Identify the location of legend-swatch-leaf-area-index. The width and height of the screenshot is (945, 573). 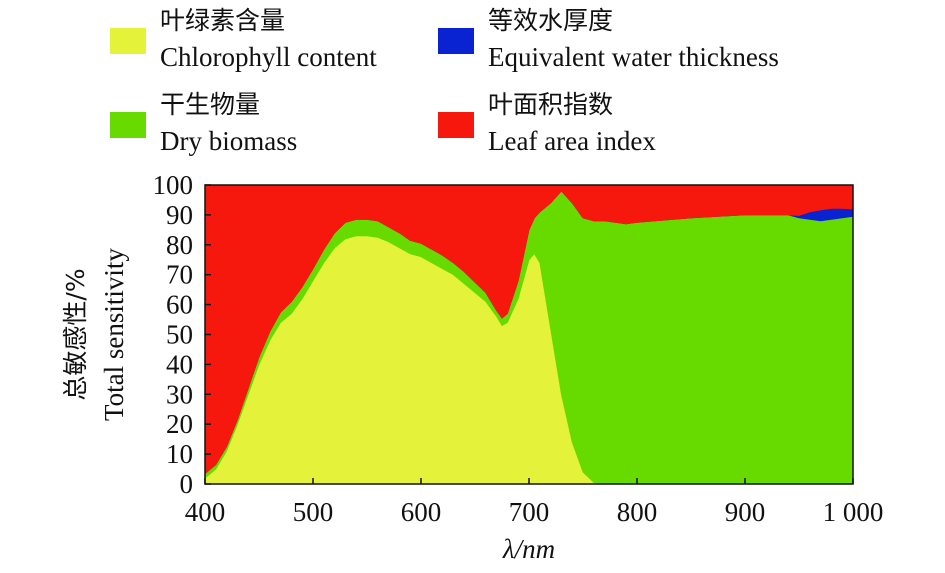
(456, 125).